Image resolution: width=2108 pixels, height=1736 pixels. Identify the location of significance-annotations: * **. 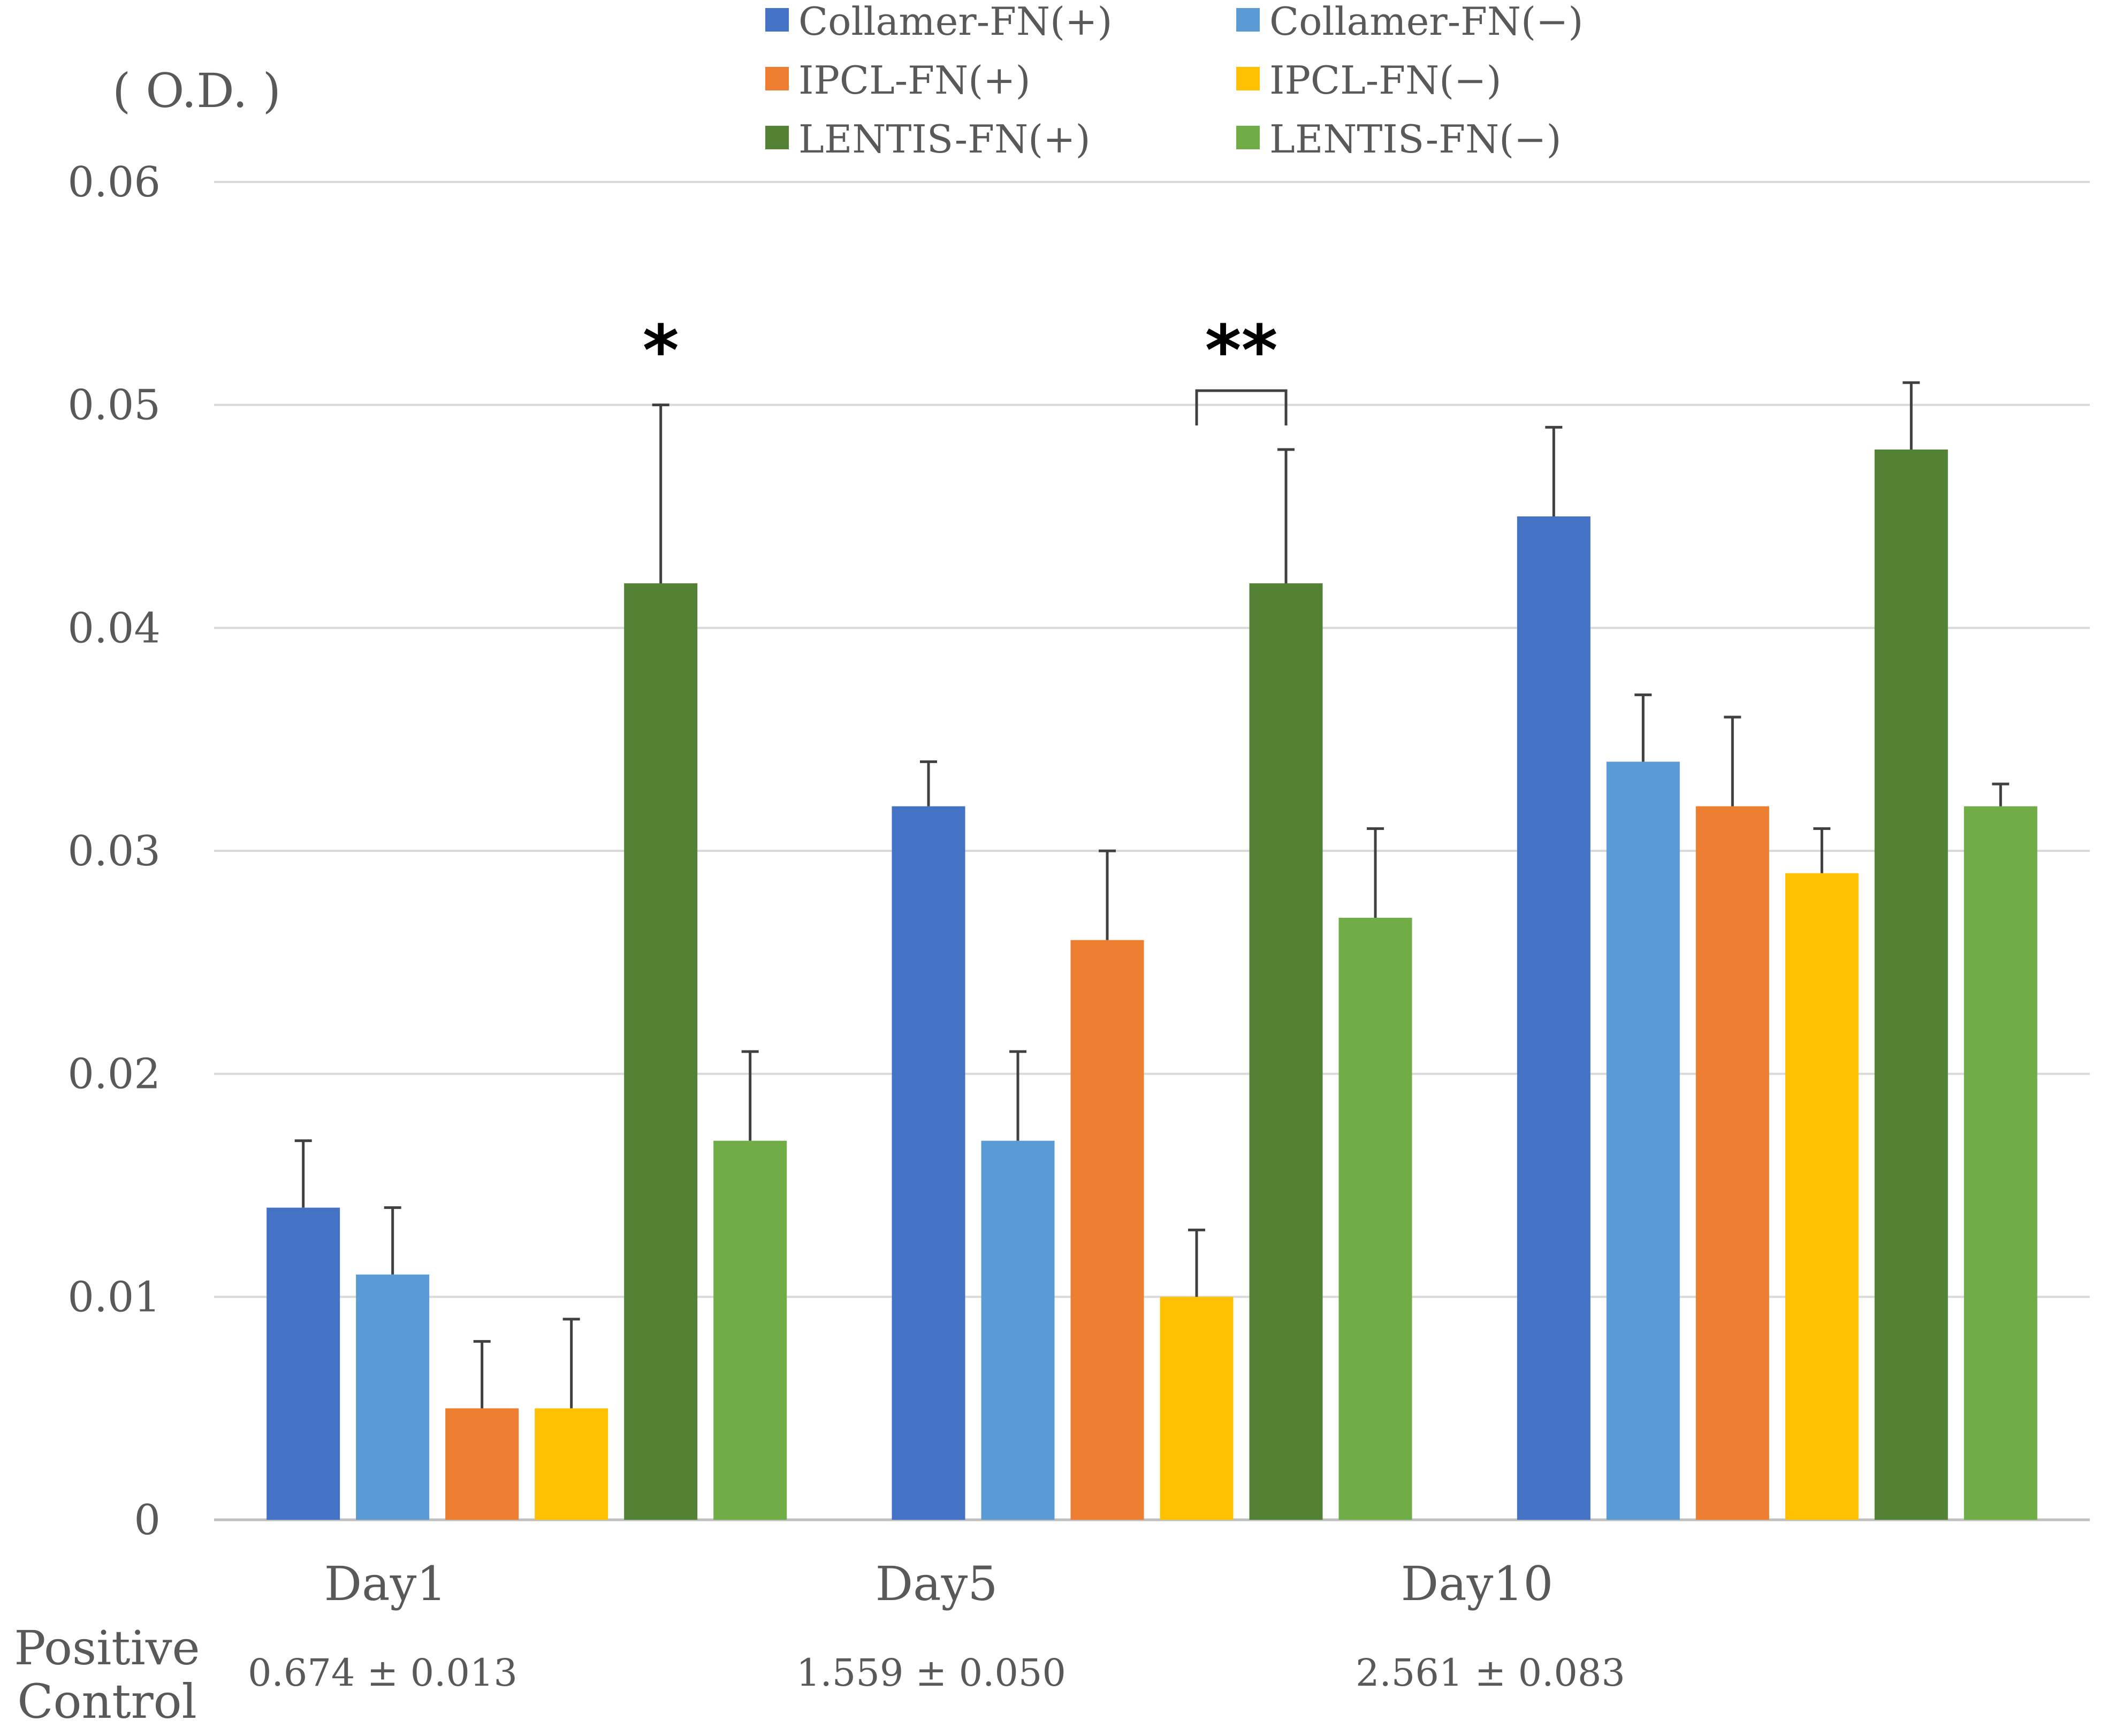
(966, 368).